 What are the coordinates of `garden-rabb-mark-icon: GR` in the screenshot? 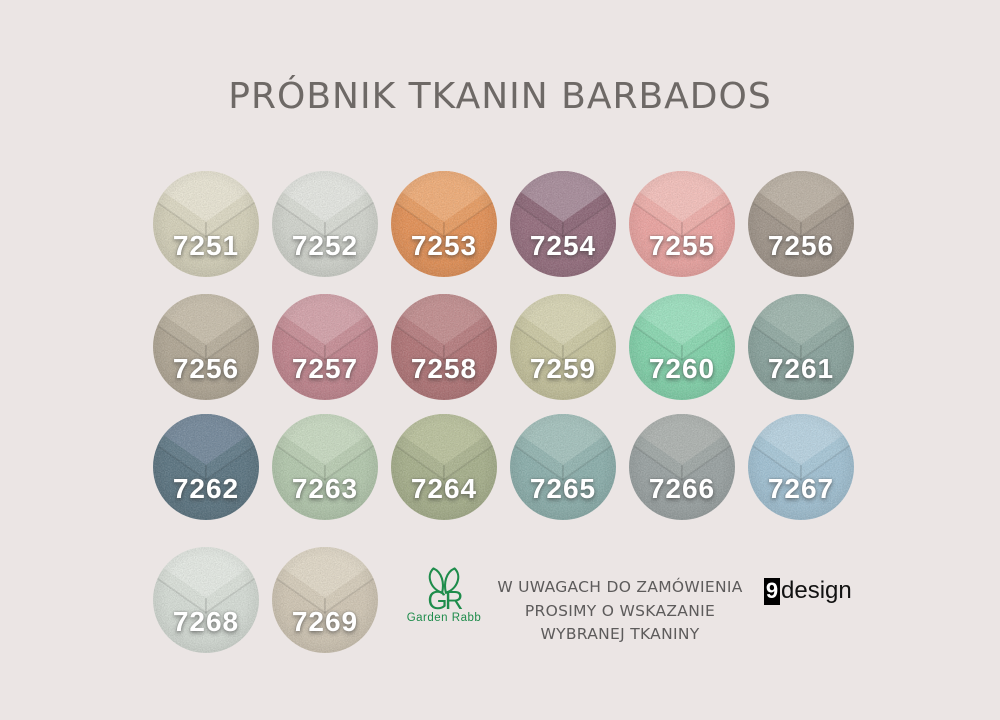 It's located at (447, 589).